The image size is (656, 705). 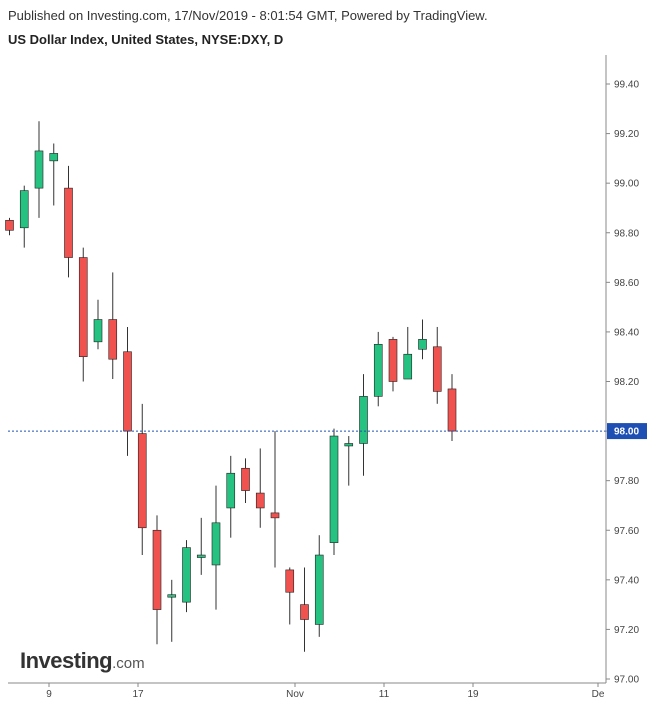 What do you see at coordinates (626, 184) in the screenshot?
I see `y-tick-label: 99.00` at bounding box center [626, 184].